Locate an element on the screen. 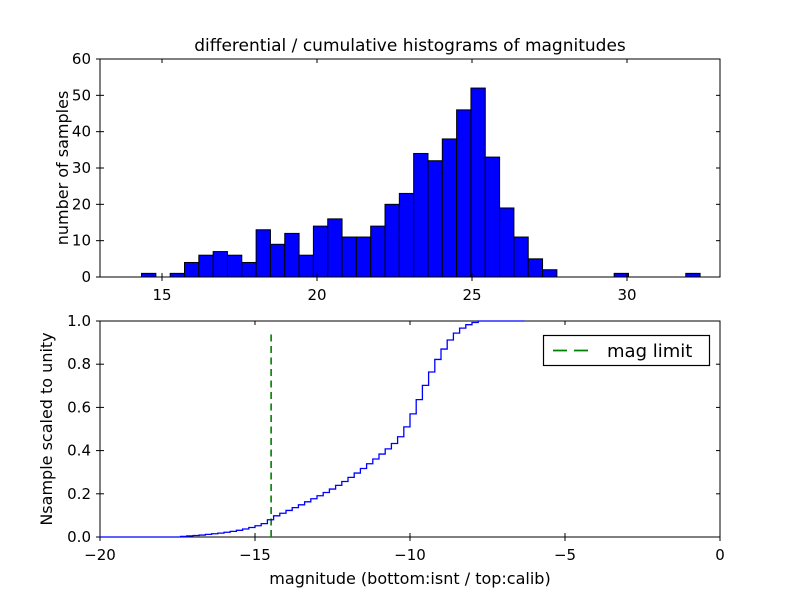  y-tick-label: 0.8 is located at coordinates (79, 364).